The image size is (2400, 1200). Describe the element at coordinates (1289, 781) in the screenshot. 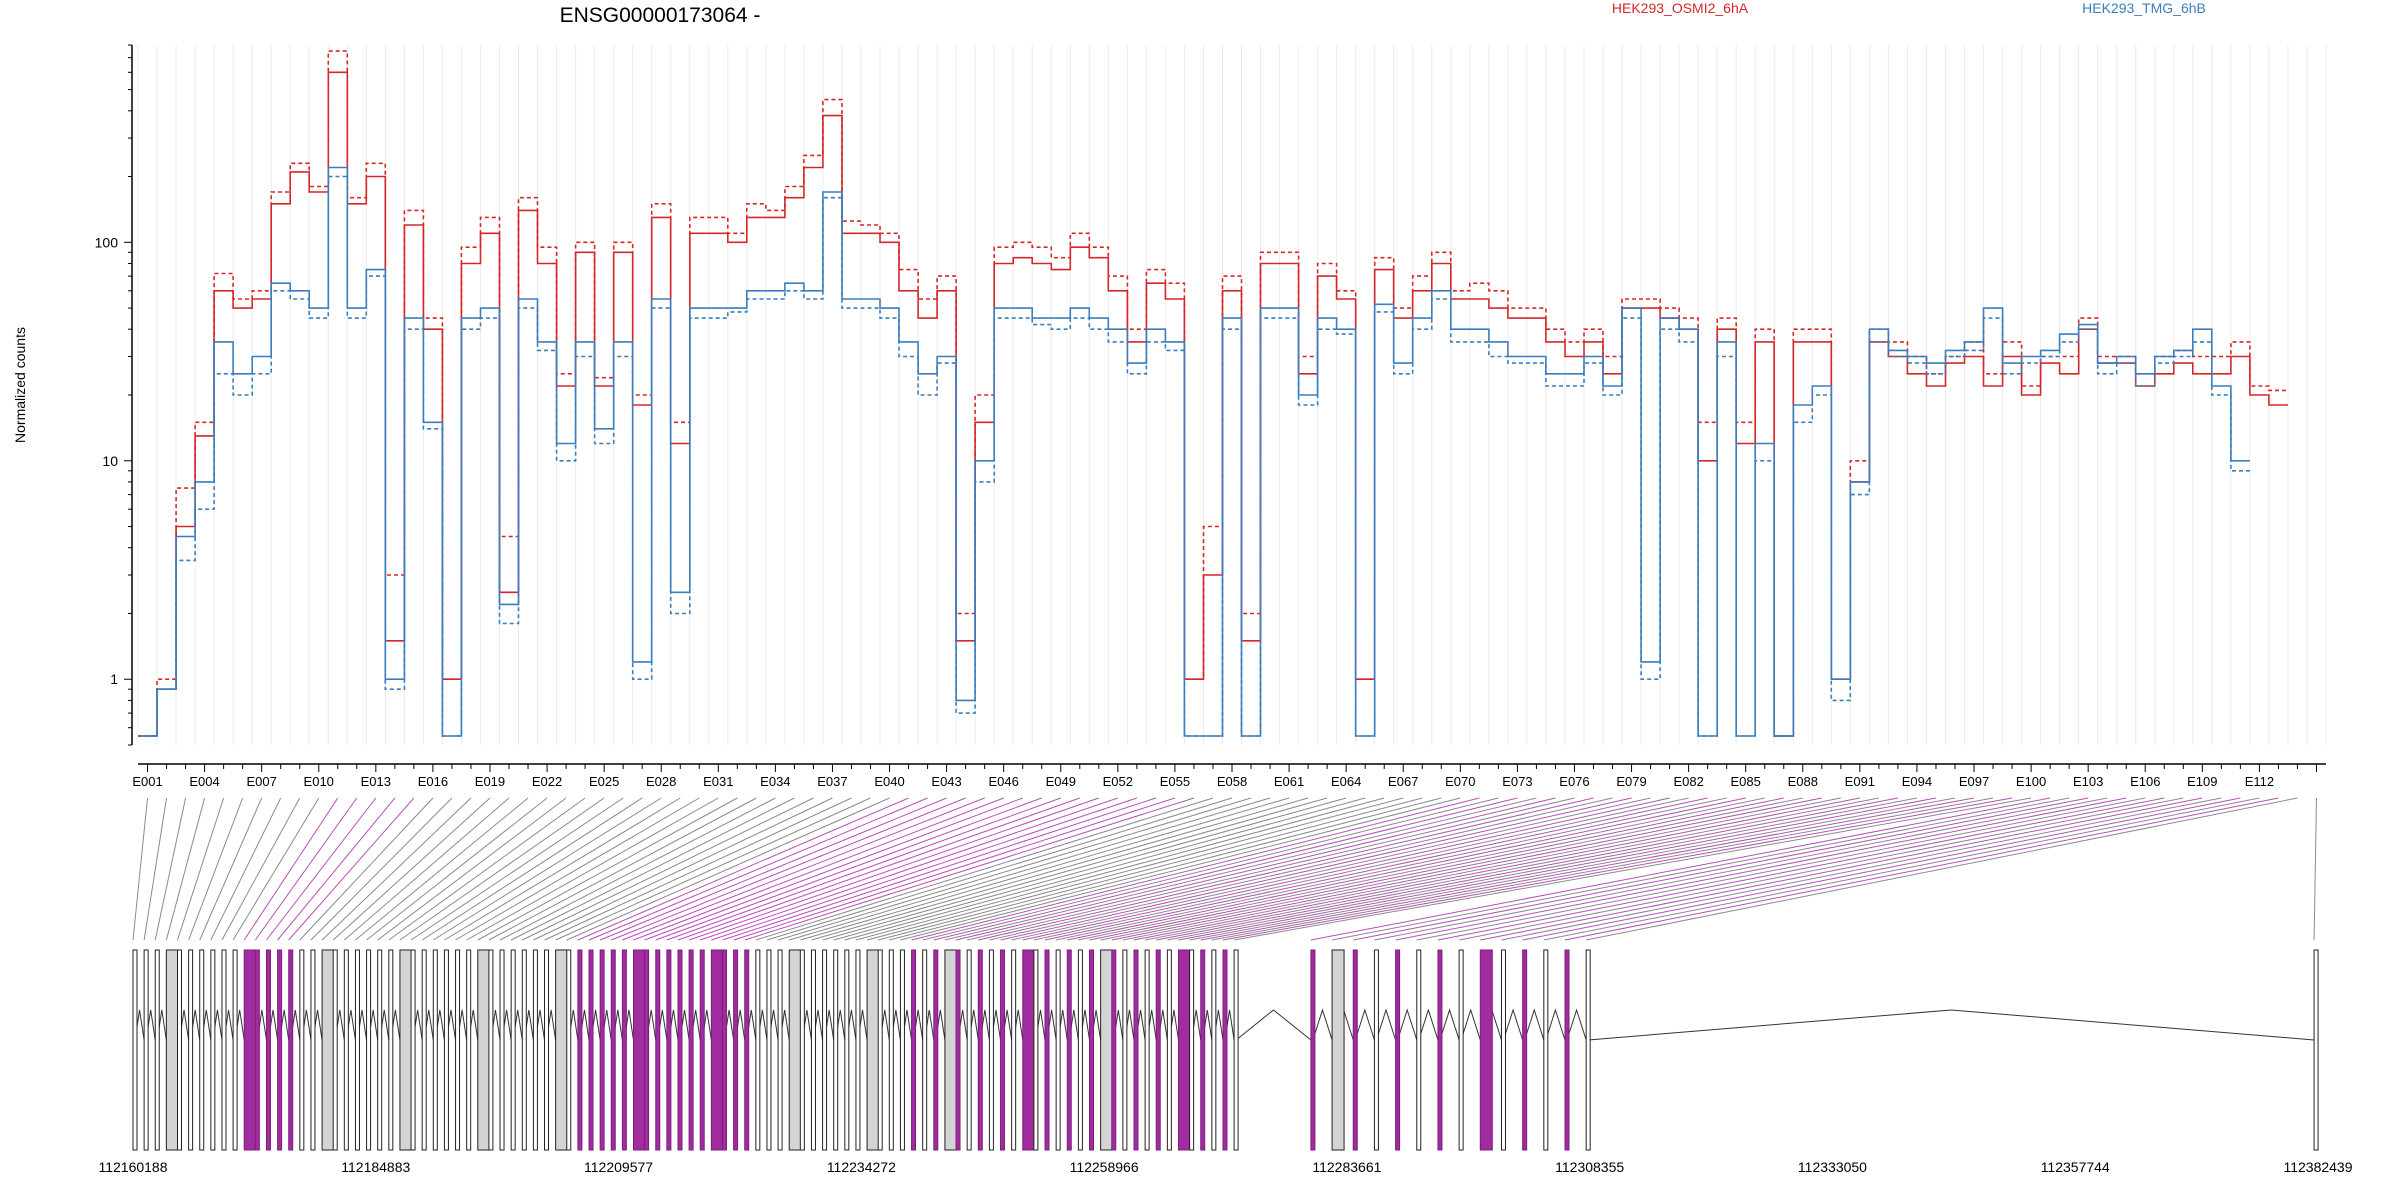

I see `exon-tick-label: E061` at that location.